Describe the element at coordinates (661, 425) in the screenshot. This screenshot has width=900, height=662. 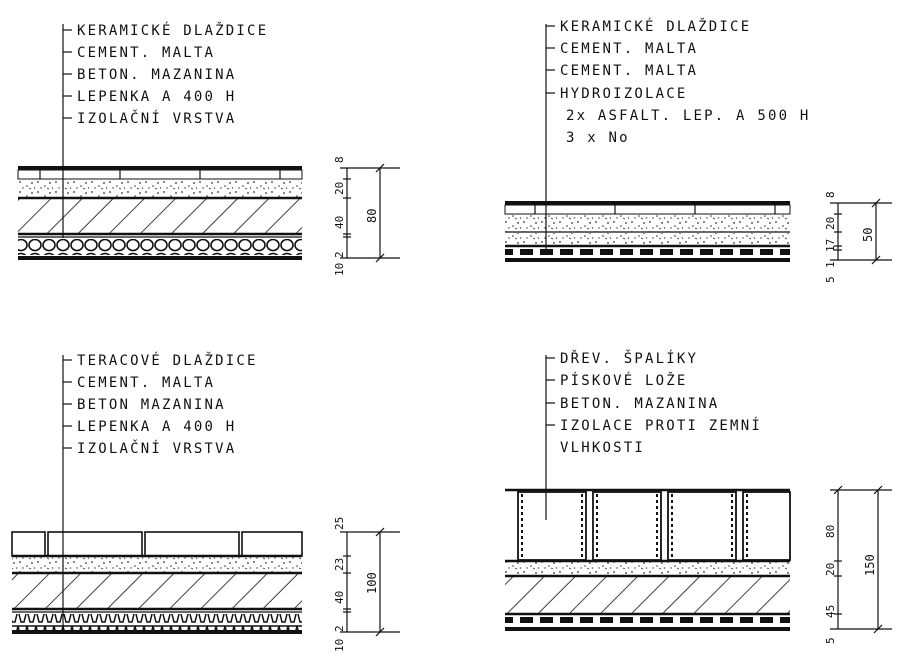
I see `detail-d-layer-4: IZOLACE PROTI ZEMNÍ` at that location.